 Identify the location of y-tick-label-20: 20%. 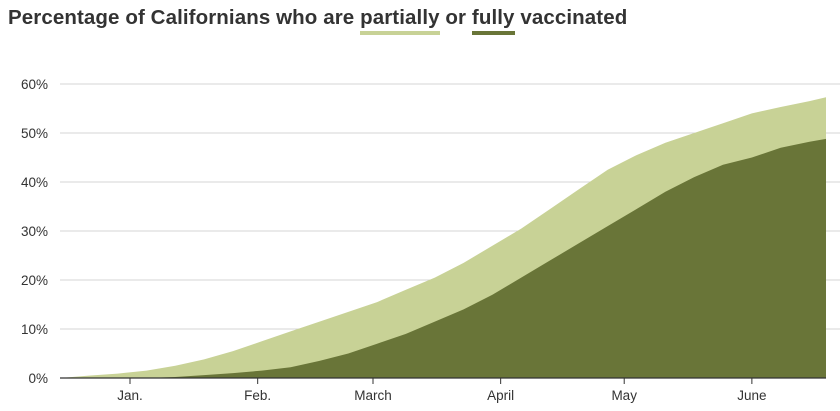
(34, 280).